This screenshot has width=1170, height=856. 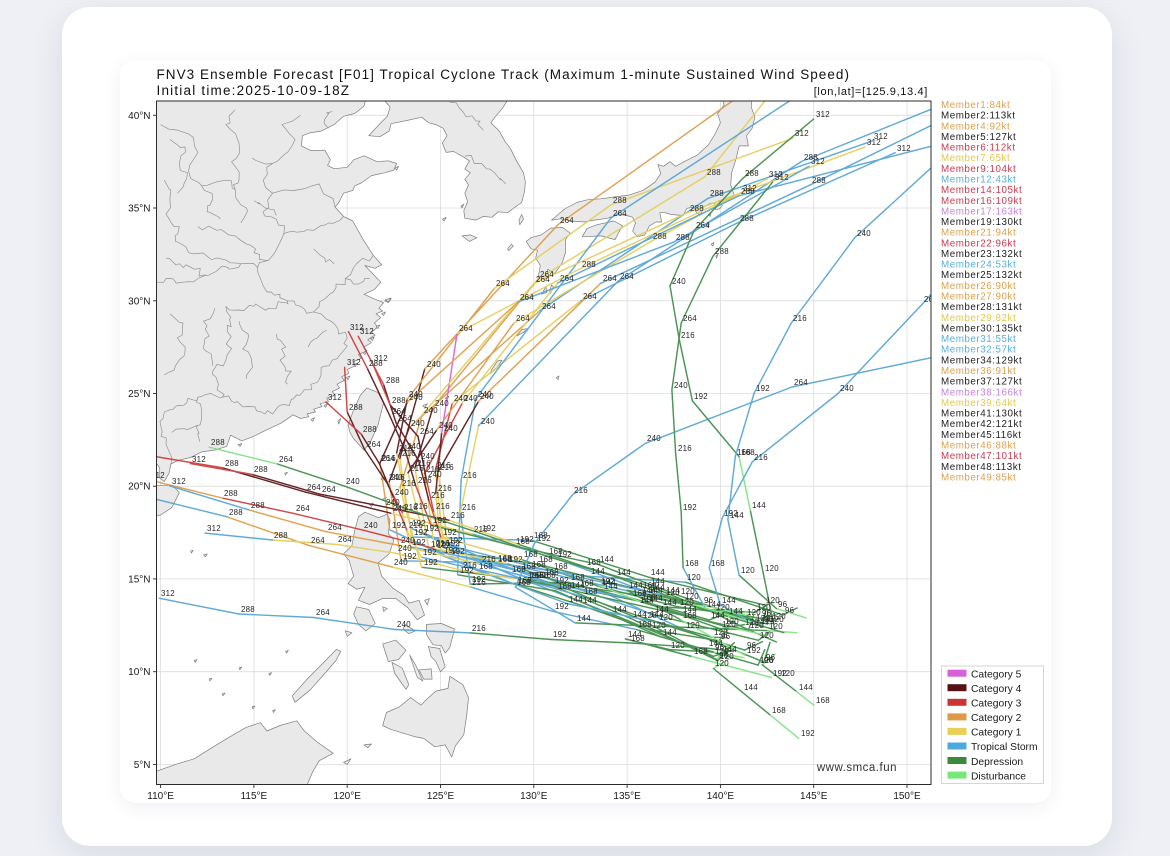 I want to click on svg-text: Member42:121kt, so click(x=981, y=424).